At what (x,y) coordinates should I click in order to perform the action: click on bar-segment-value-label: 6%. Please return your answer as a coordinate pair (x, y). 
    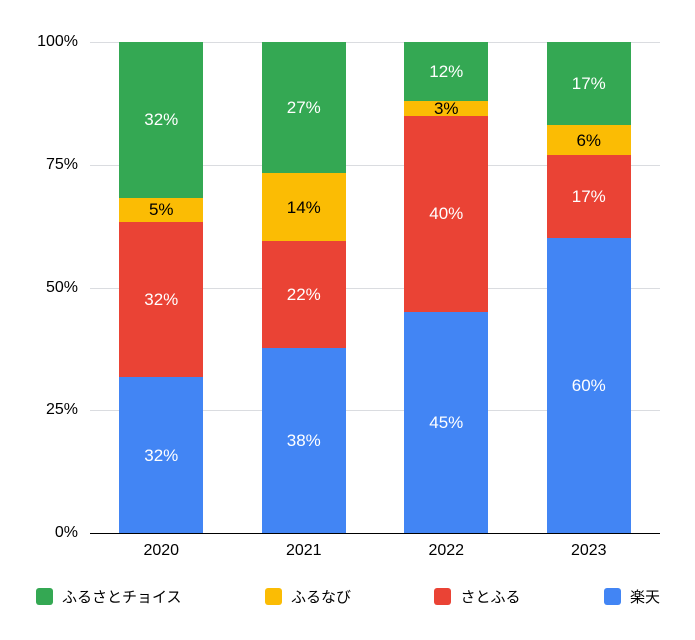
    Looking at the image, I should click on (589, 140).